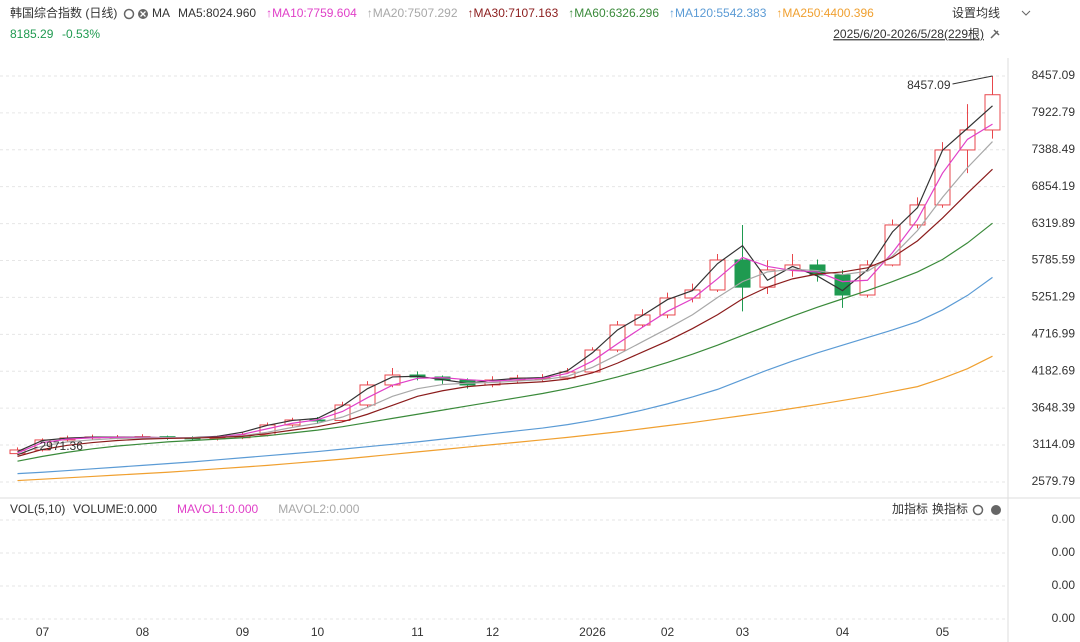 Image resolution: width=1080 pixels, height=642 pixels. Describe the element at coordinates (996, 510) in the screenshot. I see `close-icon` at that location.